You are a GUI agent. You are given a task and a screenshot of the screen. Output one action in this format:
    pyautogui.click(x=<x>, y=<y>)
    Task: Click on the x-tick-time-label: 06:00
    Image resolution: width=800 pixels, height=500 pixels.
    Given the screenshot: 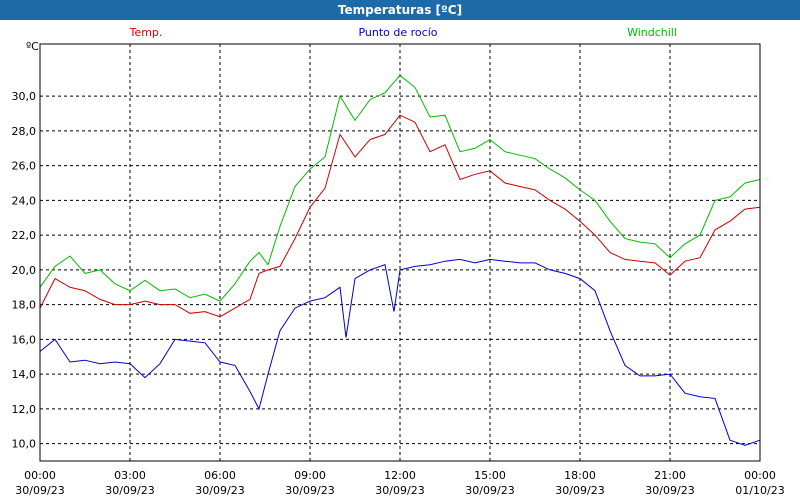 What is the action you would take?
    pyautogui.click(x=220, y=475)
    